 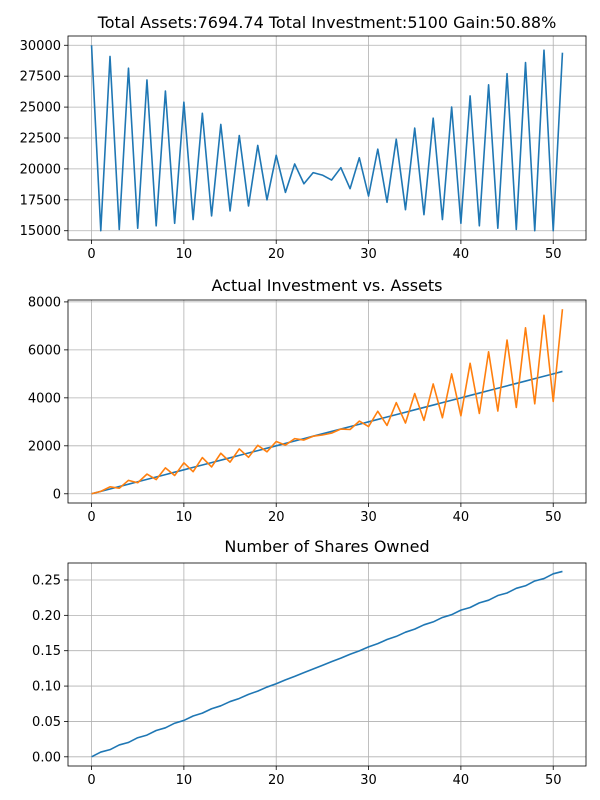 I want to click on y-tick-label: 15000, so click(x=40, y=231).